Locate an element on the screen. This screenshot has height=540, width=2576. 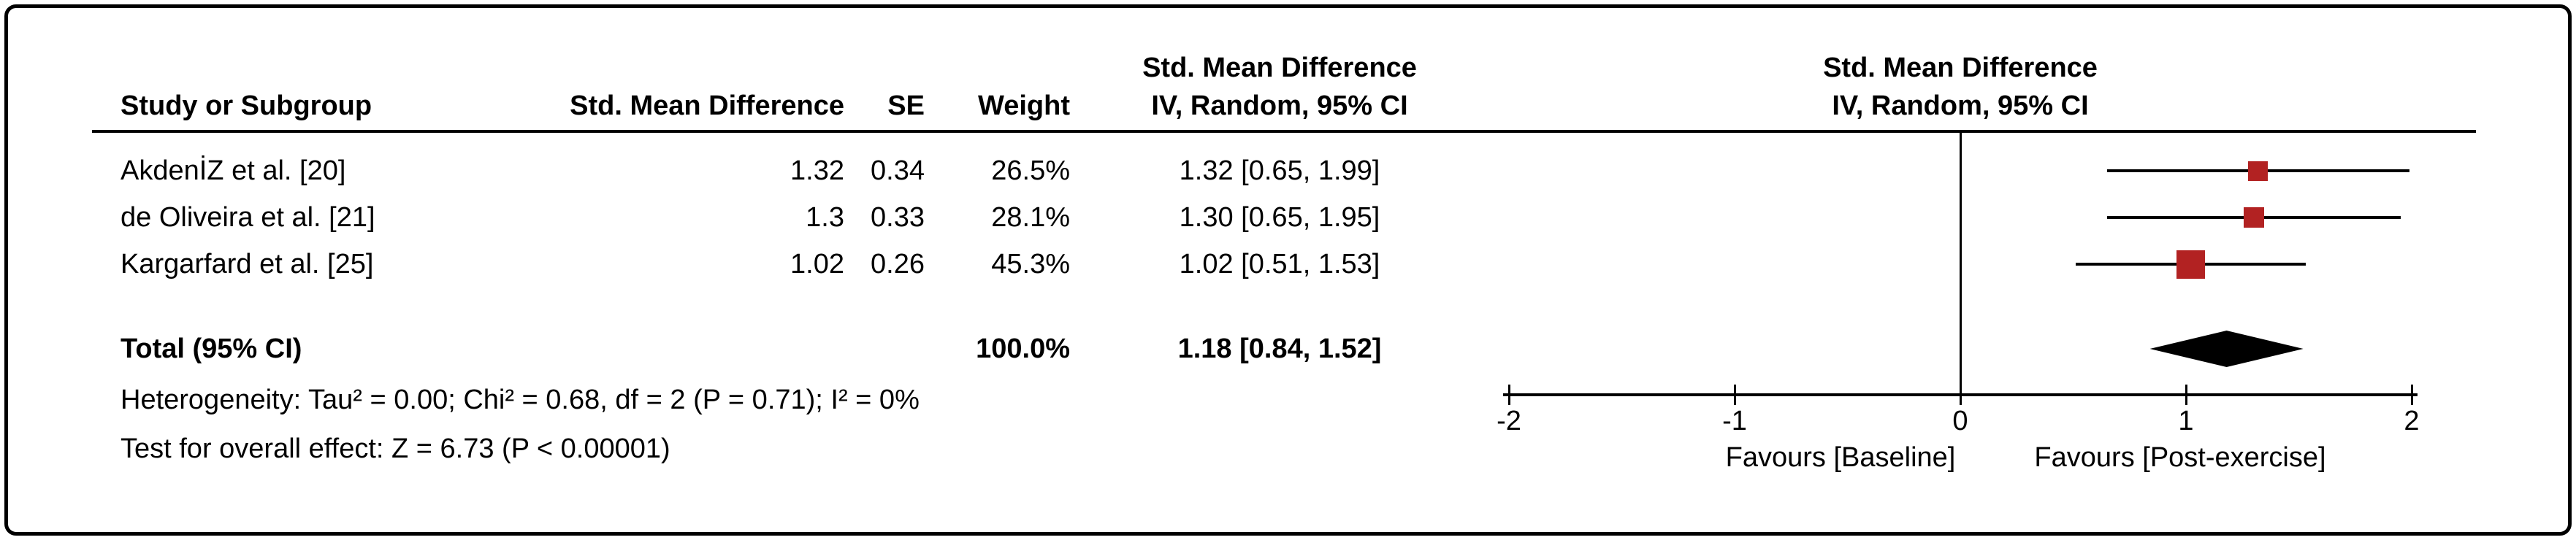
total-label: Total (95% CI) is located at coordinates (211, 349).